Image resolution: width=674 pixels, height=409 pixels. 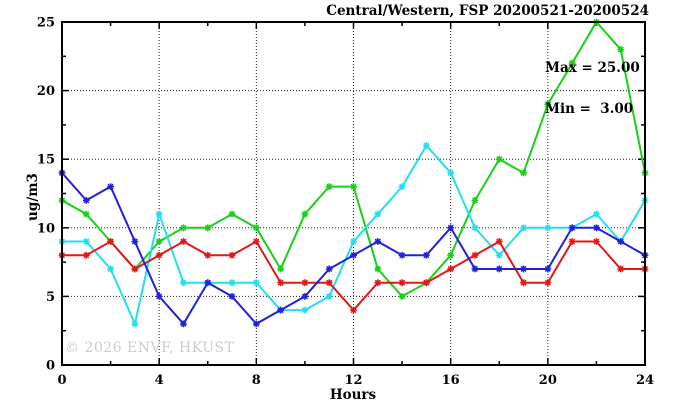 I want to click on y-tick-label: 25, so click(x=46, y=23).